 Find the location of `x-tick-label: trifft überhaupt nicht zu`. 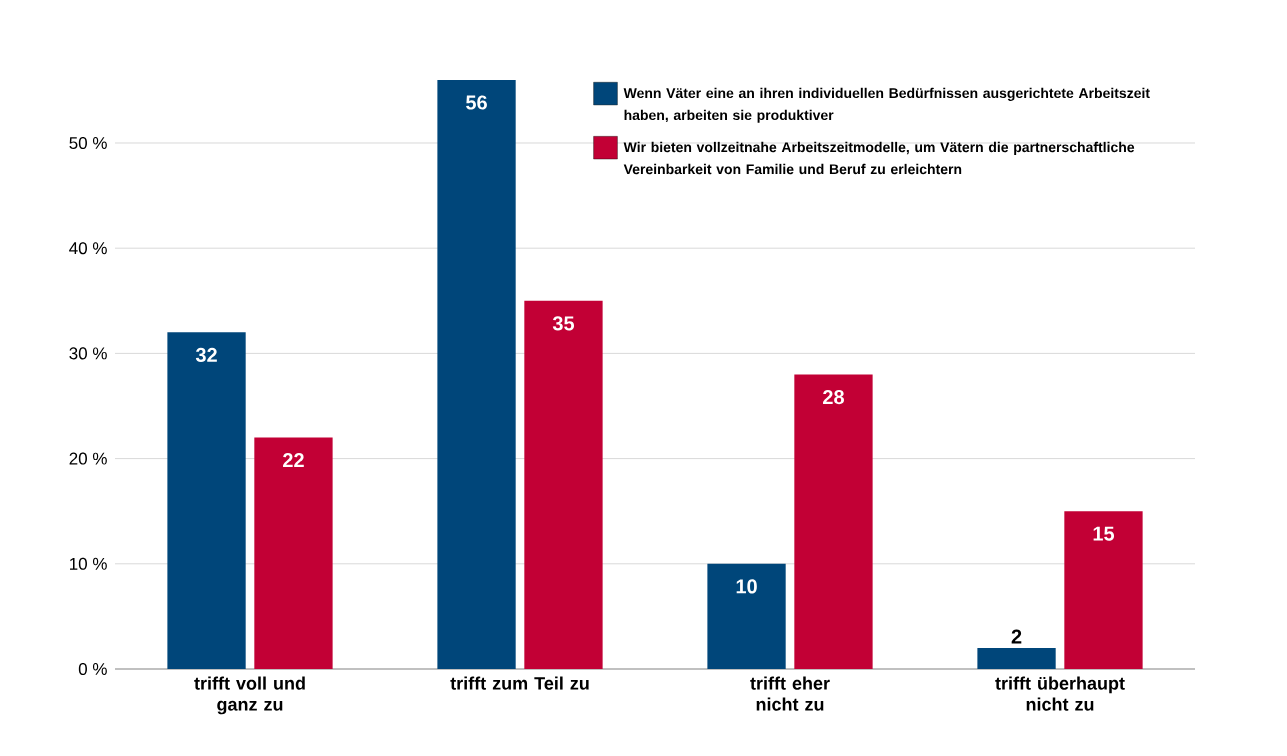

x-tick-label: trifft überhaupt nicht zu is located at coordinates (1060, 693).